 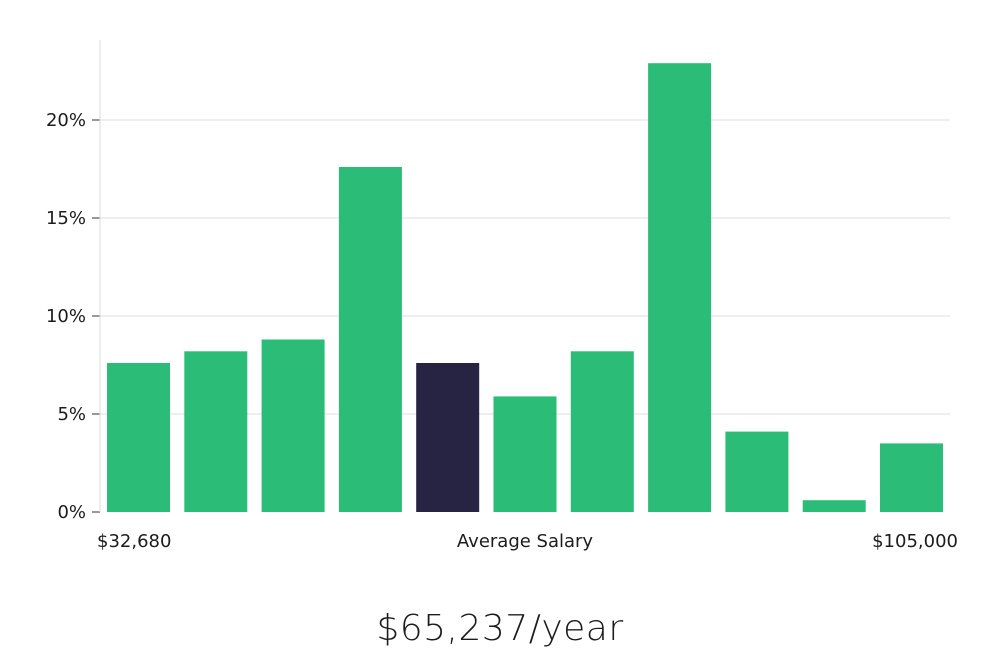 I want to click on y-tick-label: 0%, so click(x=71, y=512).